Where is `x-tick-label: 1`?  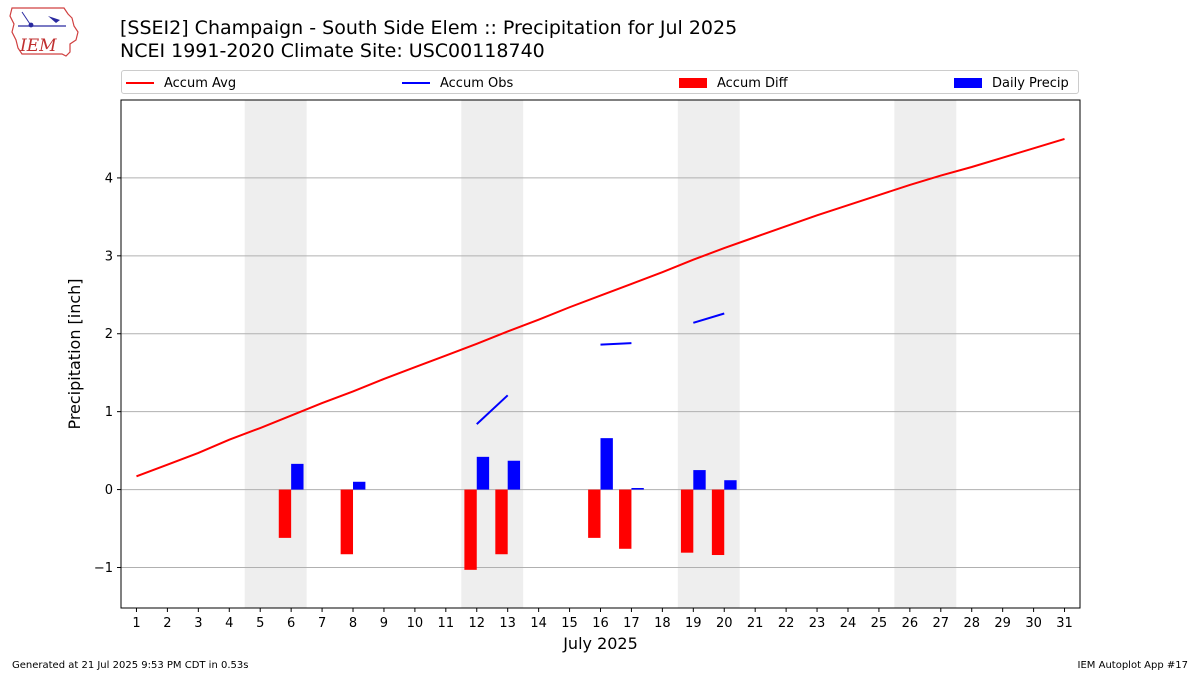 x-tick-label: 1 is located at coordinates (136, 623).